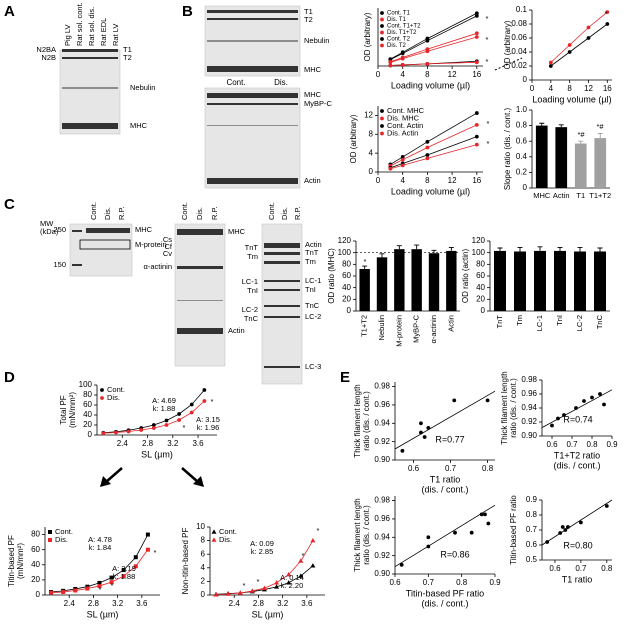 The image size is (624, 633). What do you see at coordinates (35, 564) in the screenshot?
I see `y-tick-label: 40` at bounding box center [35, 564].